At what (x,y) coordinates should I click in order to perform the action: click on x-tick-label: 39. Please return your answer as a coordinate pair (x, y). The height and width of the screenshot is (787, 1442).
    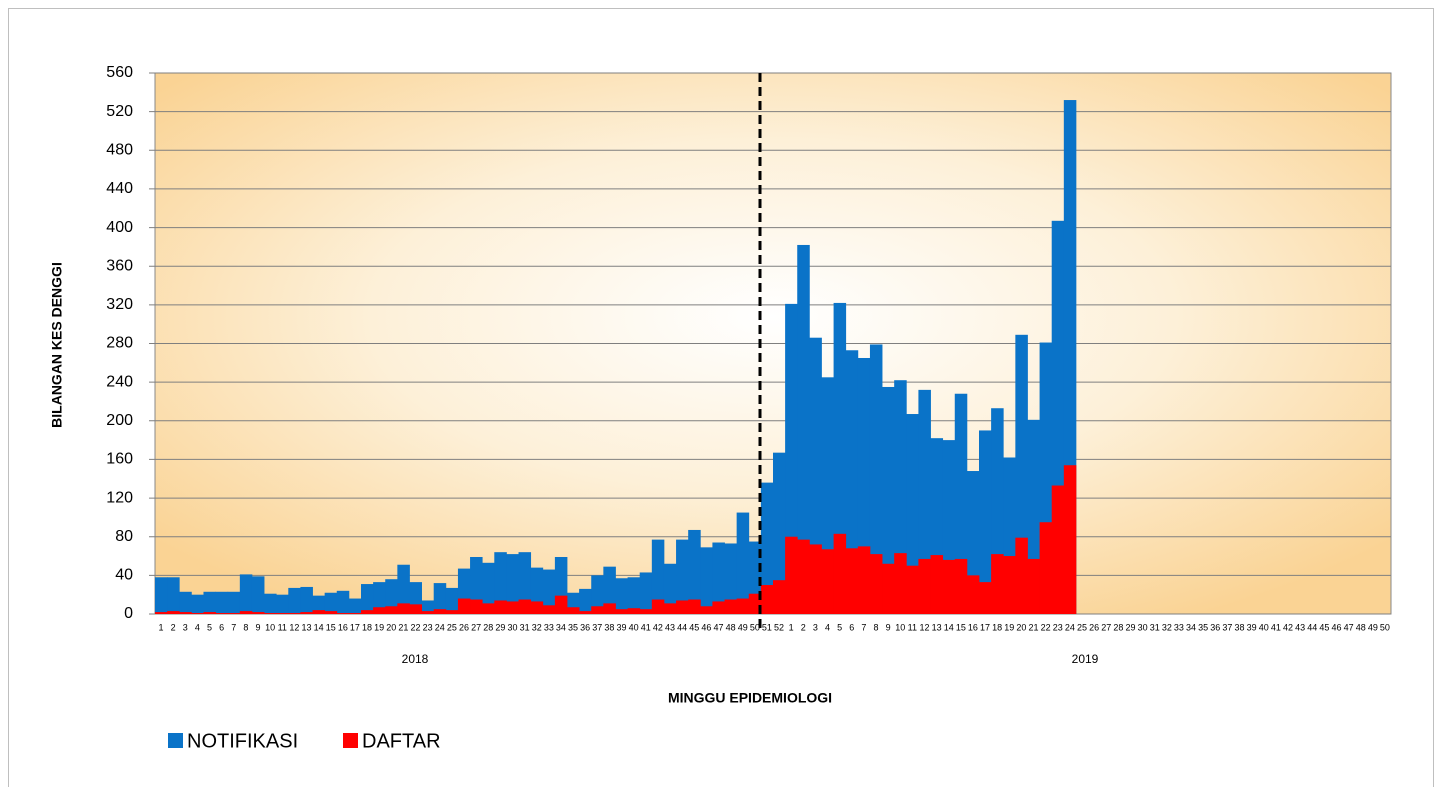
    Looking at the image, I should click on (1252, 627).